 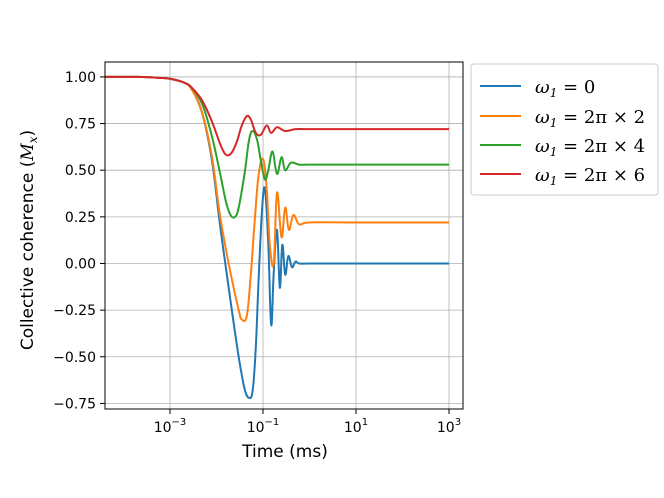 I want to click on x-tick-label: 10¹, so click(x=356, y=426).